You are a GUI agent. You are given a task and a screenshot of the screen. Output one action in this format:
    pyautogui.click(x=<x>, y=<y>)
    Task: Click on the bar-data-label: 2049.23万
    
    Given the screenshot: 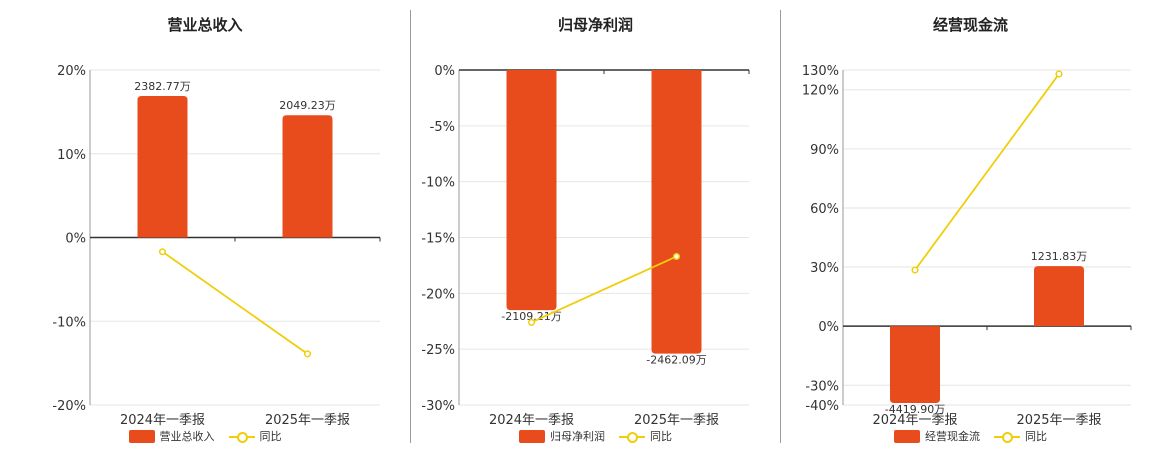 What is the action you would take?
    pyautogui.click(x=307, y=105)
    